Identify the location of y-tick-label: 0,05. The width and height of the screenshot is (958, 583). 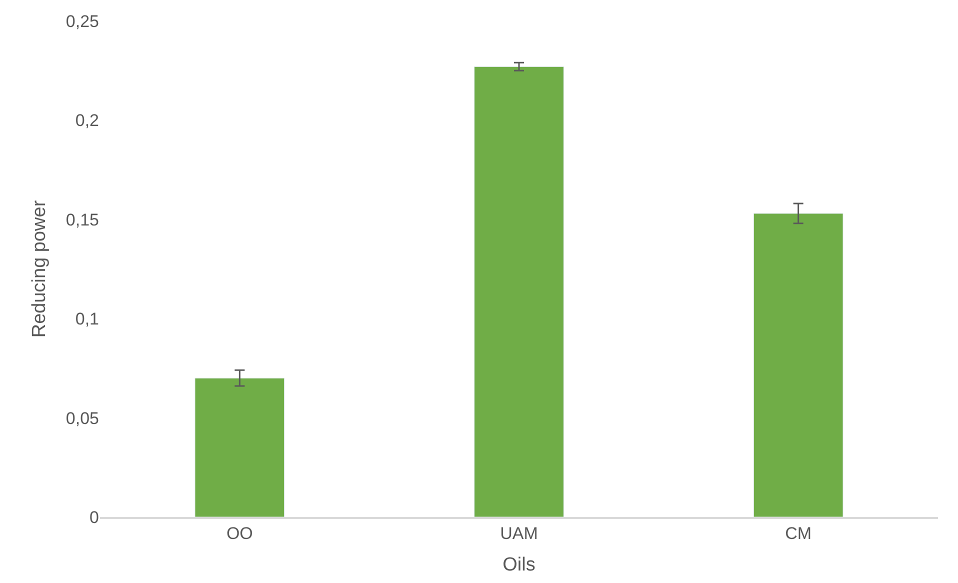
(82, 418).